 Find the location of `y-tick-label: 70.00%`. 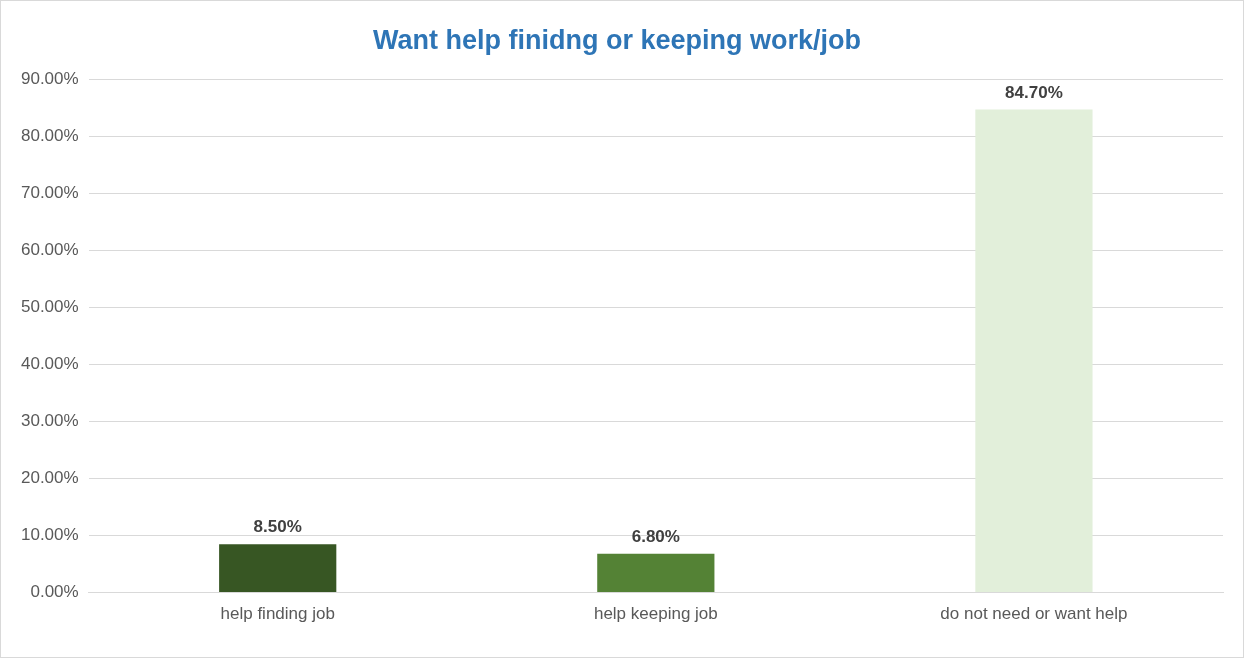

y-tick-label: 70.00% is located at coordinates (49, 193).